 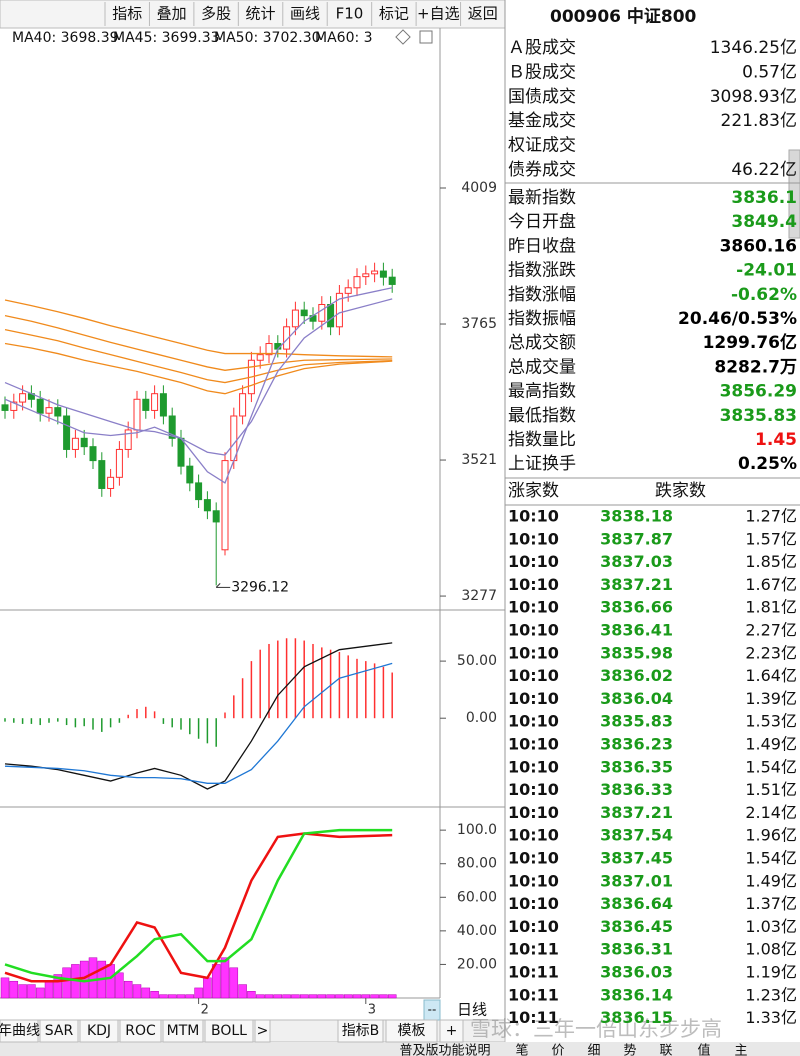 I want to click on tick-amount: 1.54亿, so click(x=771, y=766).